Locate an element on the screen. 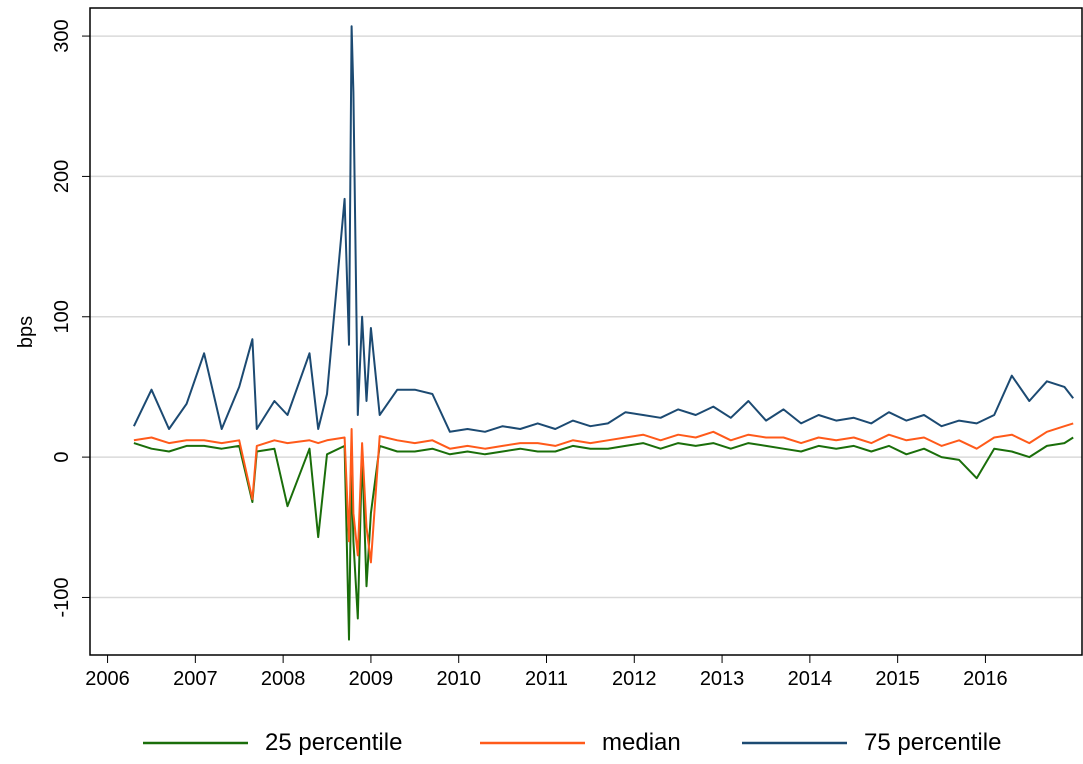 This screenshot has height=764, width=1083. x-tick-label: 2012 is located at coordinates (634, 679).